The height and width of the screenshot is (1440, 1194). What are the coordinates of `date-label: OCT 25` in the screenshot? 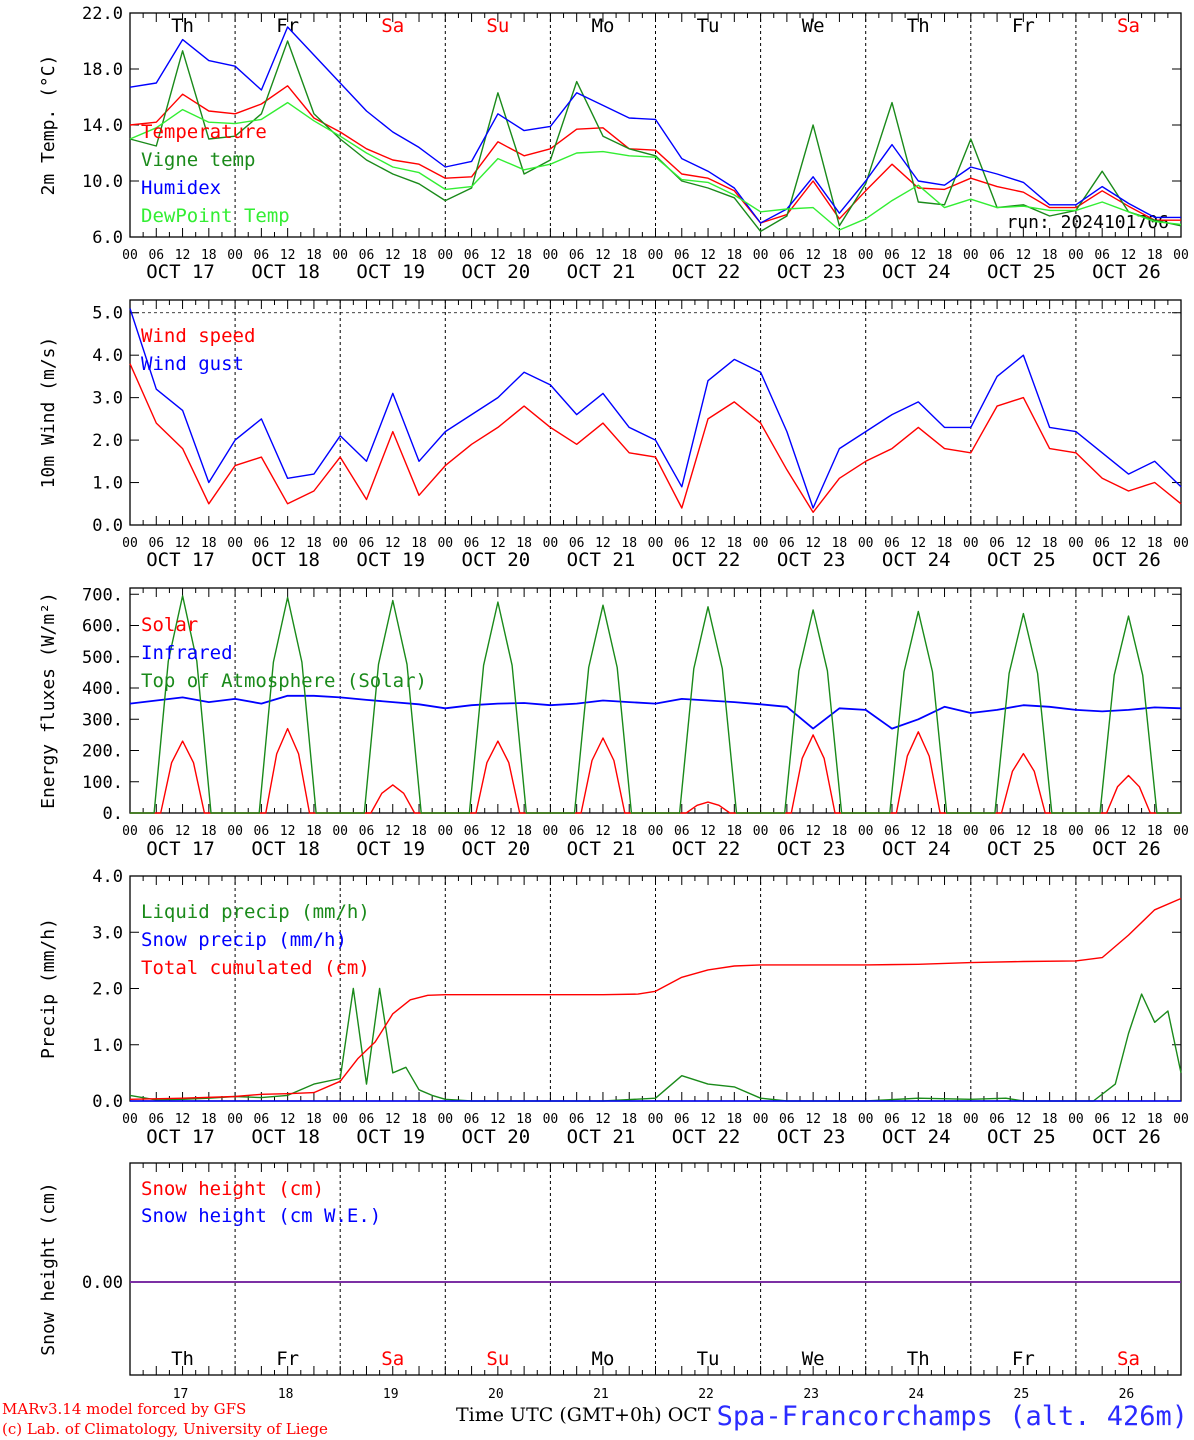 It's located at (1021, 272).